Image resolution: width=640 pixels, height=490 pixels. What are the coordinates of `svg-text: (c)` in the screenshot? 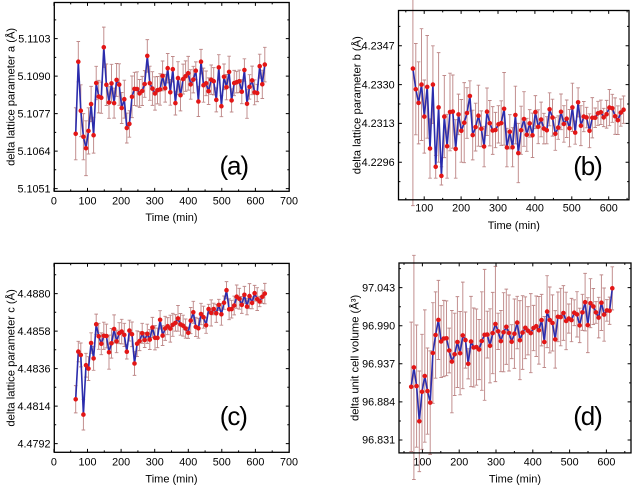 It's located at (233, 416).